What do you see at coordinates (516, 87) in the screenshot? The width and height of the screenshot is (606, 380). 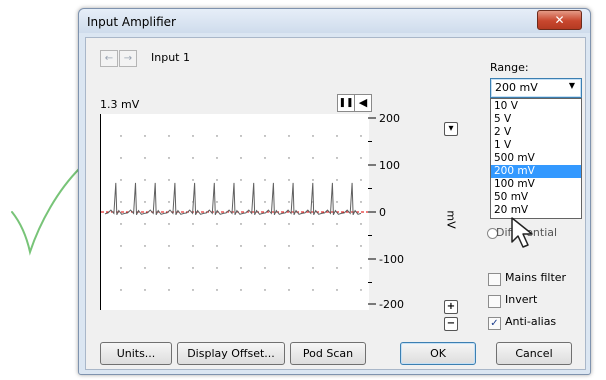 I see `range-selected-value: 200 mV` at bounding box center [516, 87].